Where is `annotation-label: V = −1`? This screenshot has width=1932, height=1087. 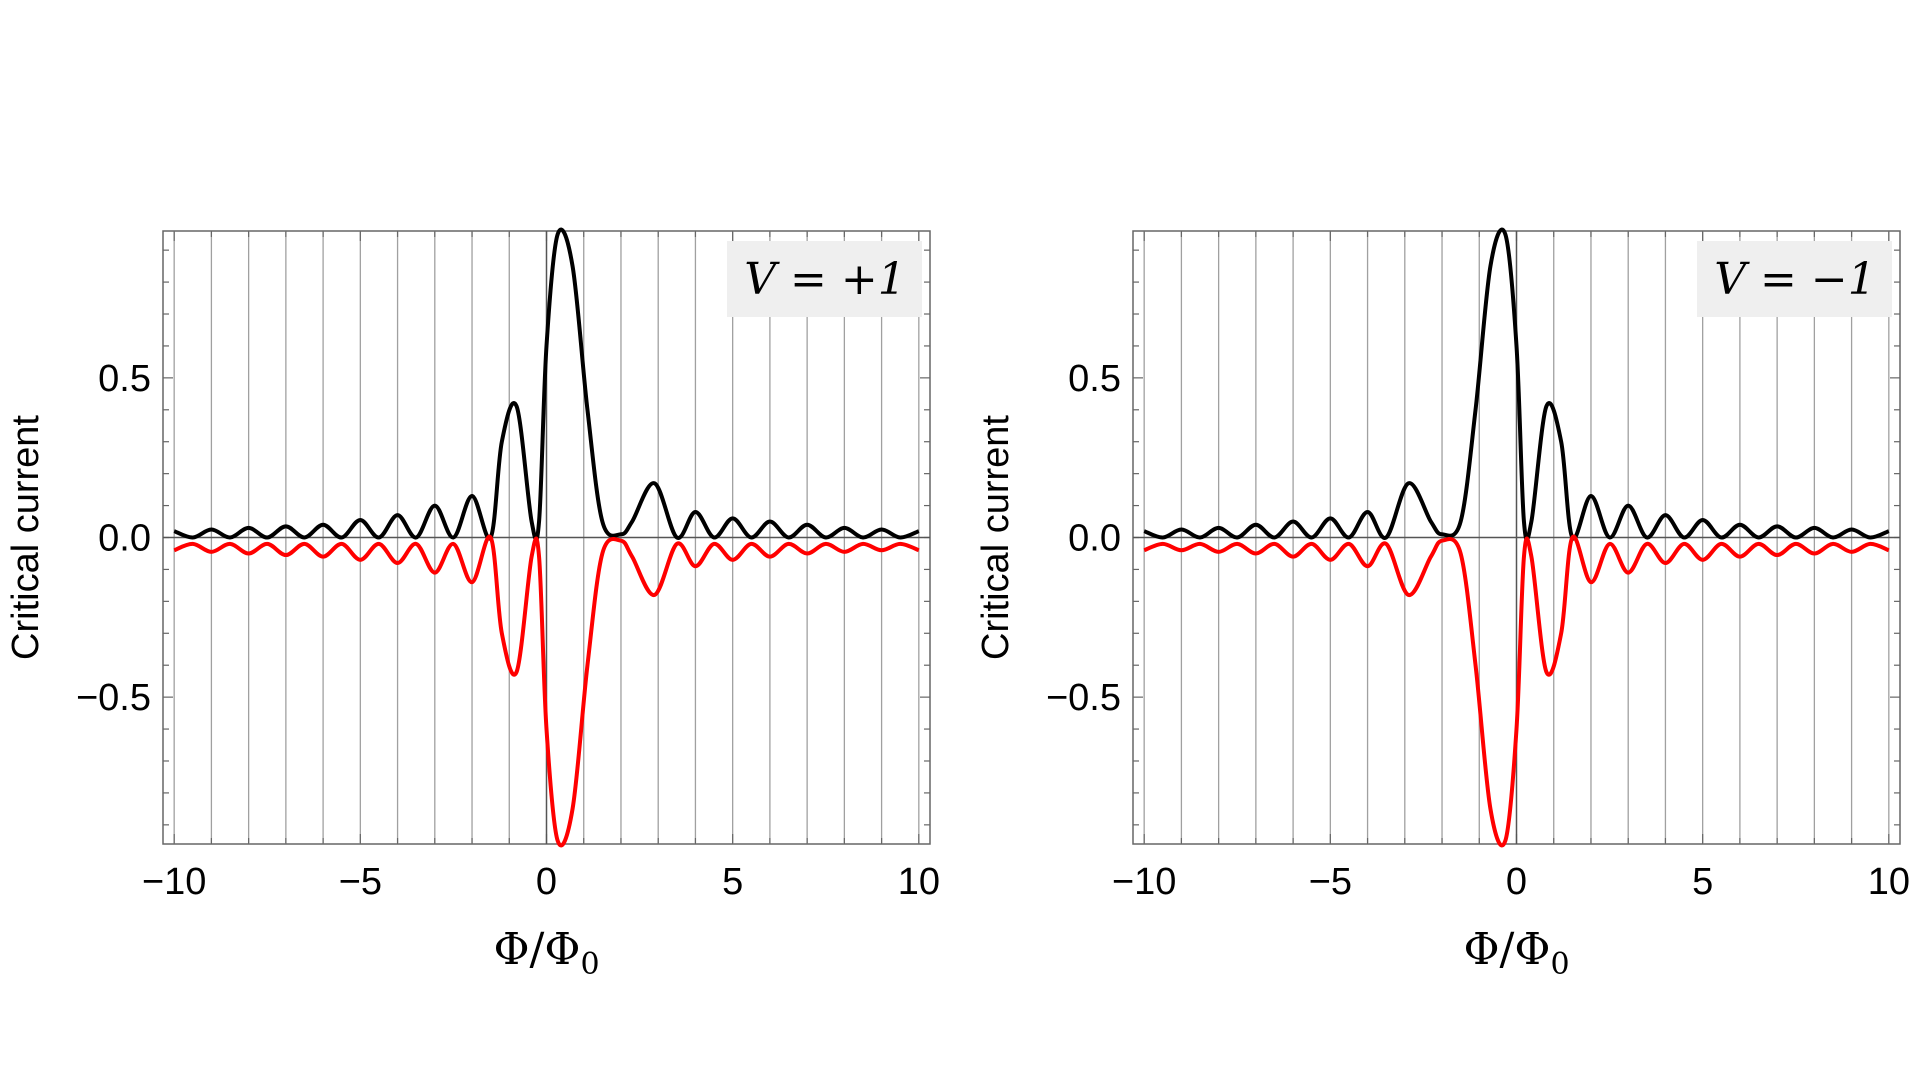 annotation-label: V = −1 is located at coordinates (1794, 279).